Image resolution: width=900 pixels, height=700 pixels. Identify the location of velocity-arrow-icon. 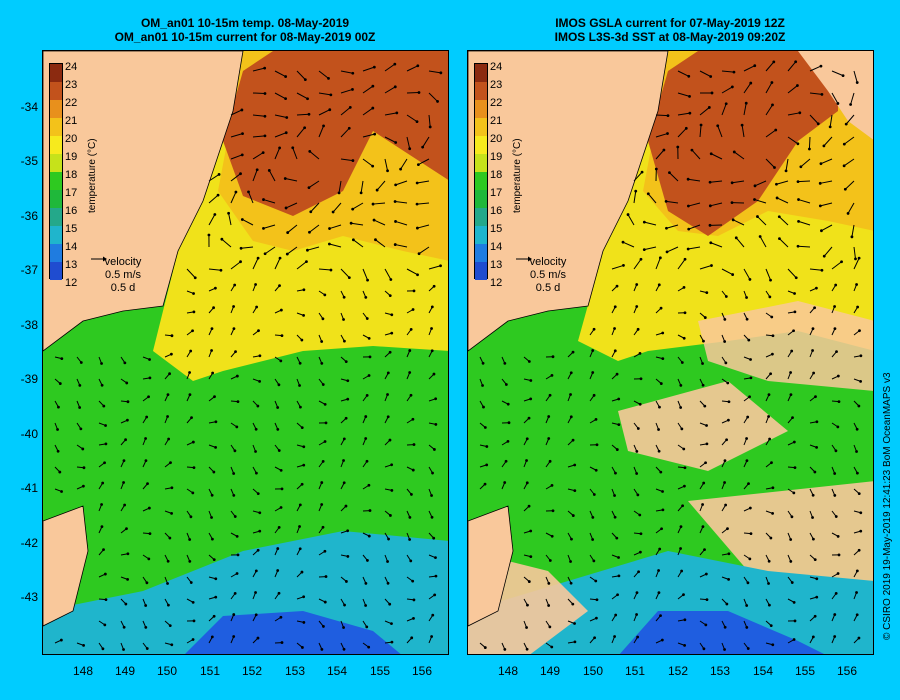
(524, 259).